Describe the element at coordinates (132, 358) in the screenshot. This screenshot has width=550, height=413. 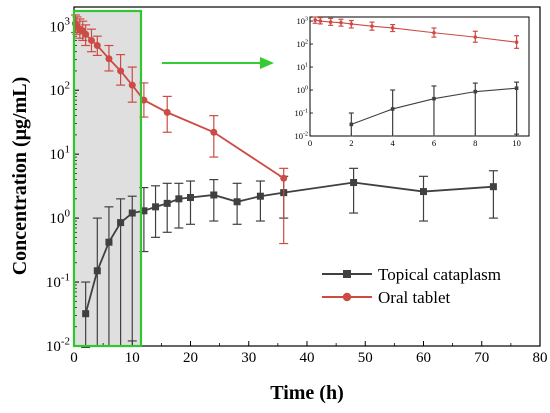
I see `x-tick-label: 10` at that location.